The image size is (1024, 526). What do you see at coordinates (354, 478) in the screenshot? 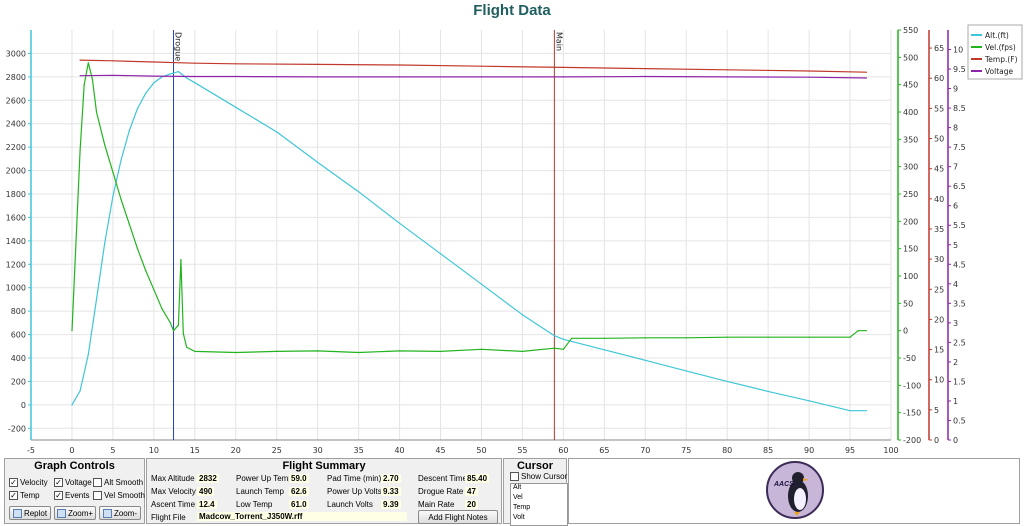
I see `summary-label: Pad Time (min)` at bounding box center [354, 478].